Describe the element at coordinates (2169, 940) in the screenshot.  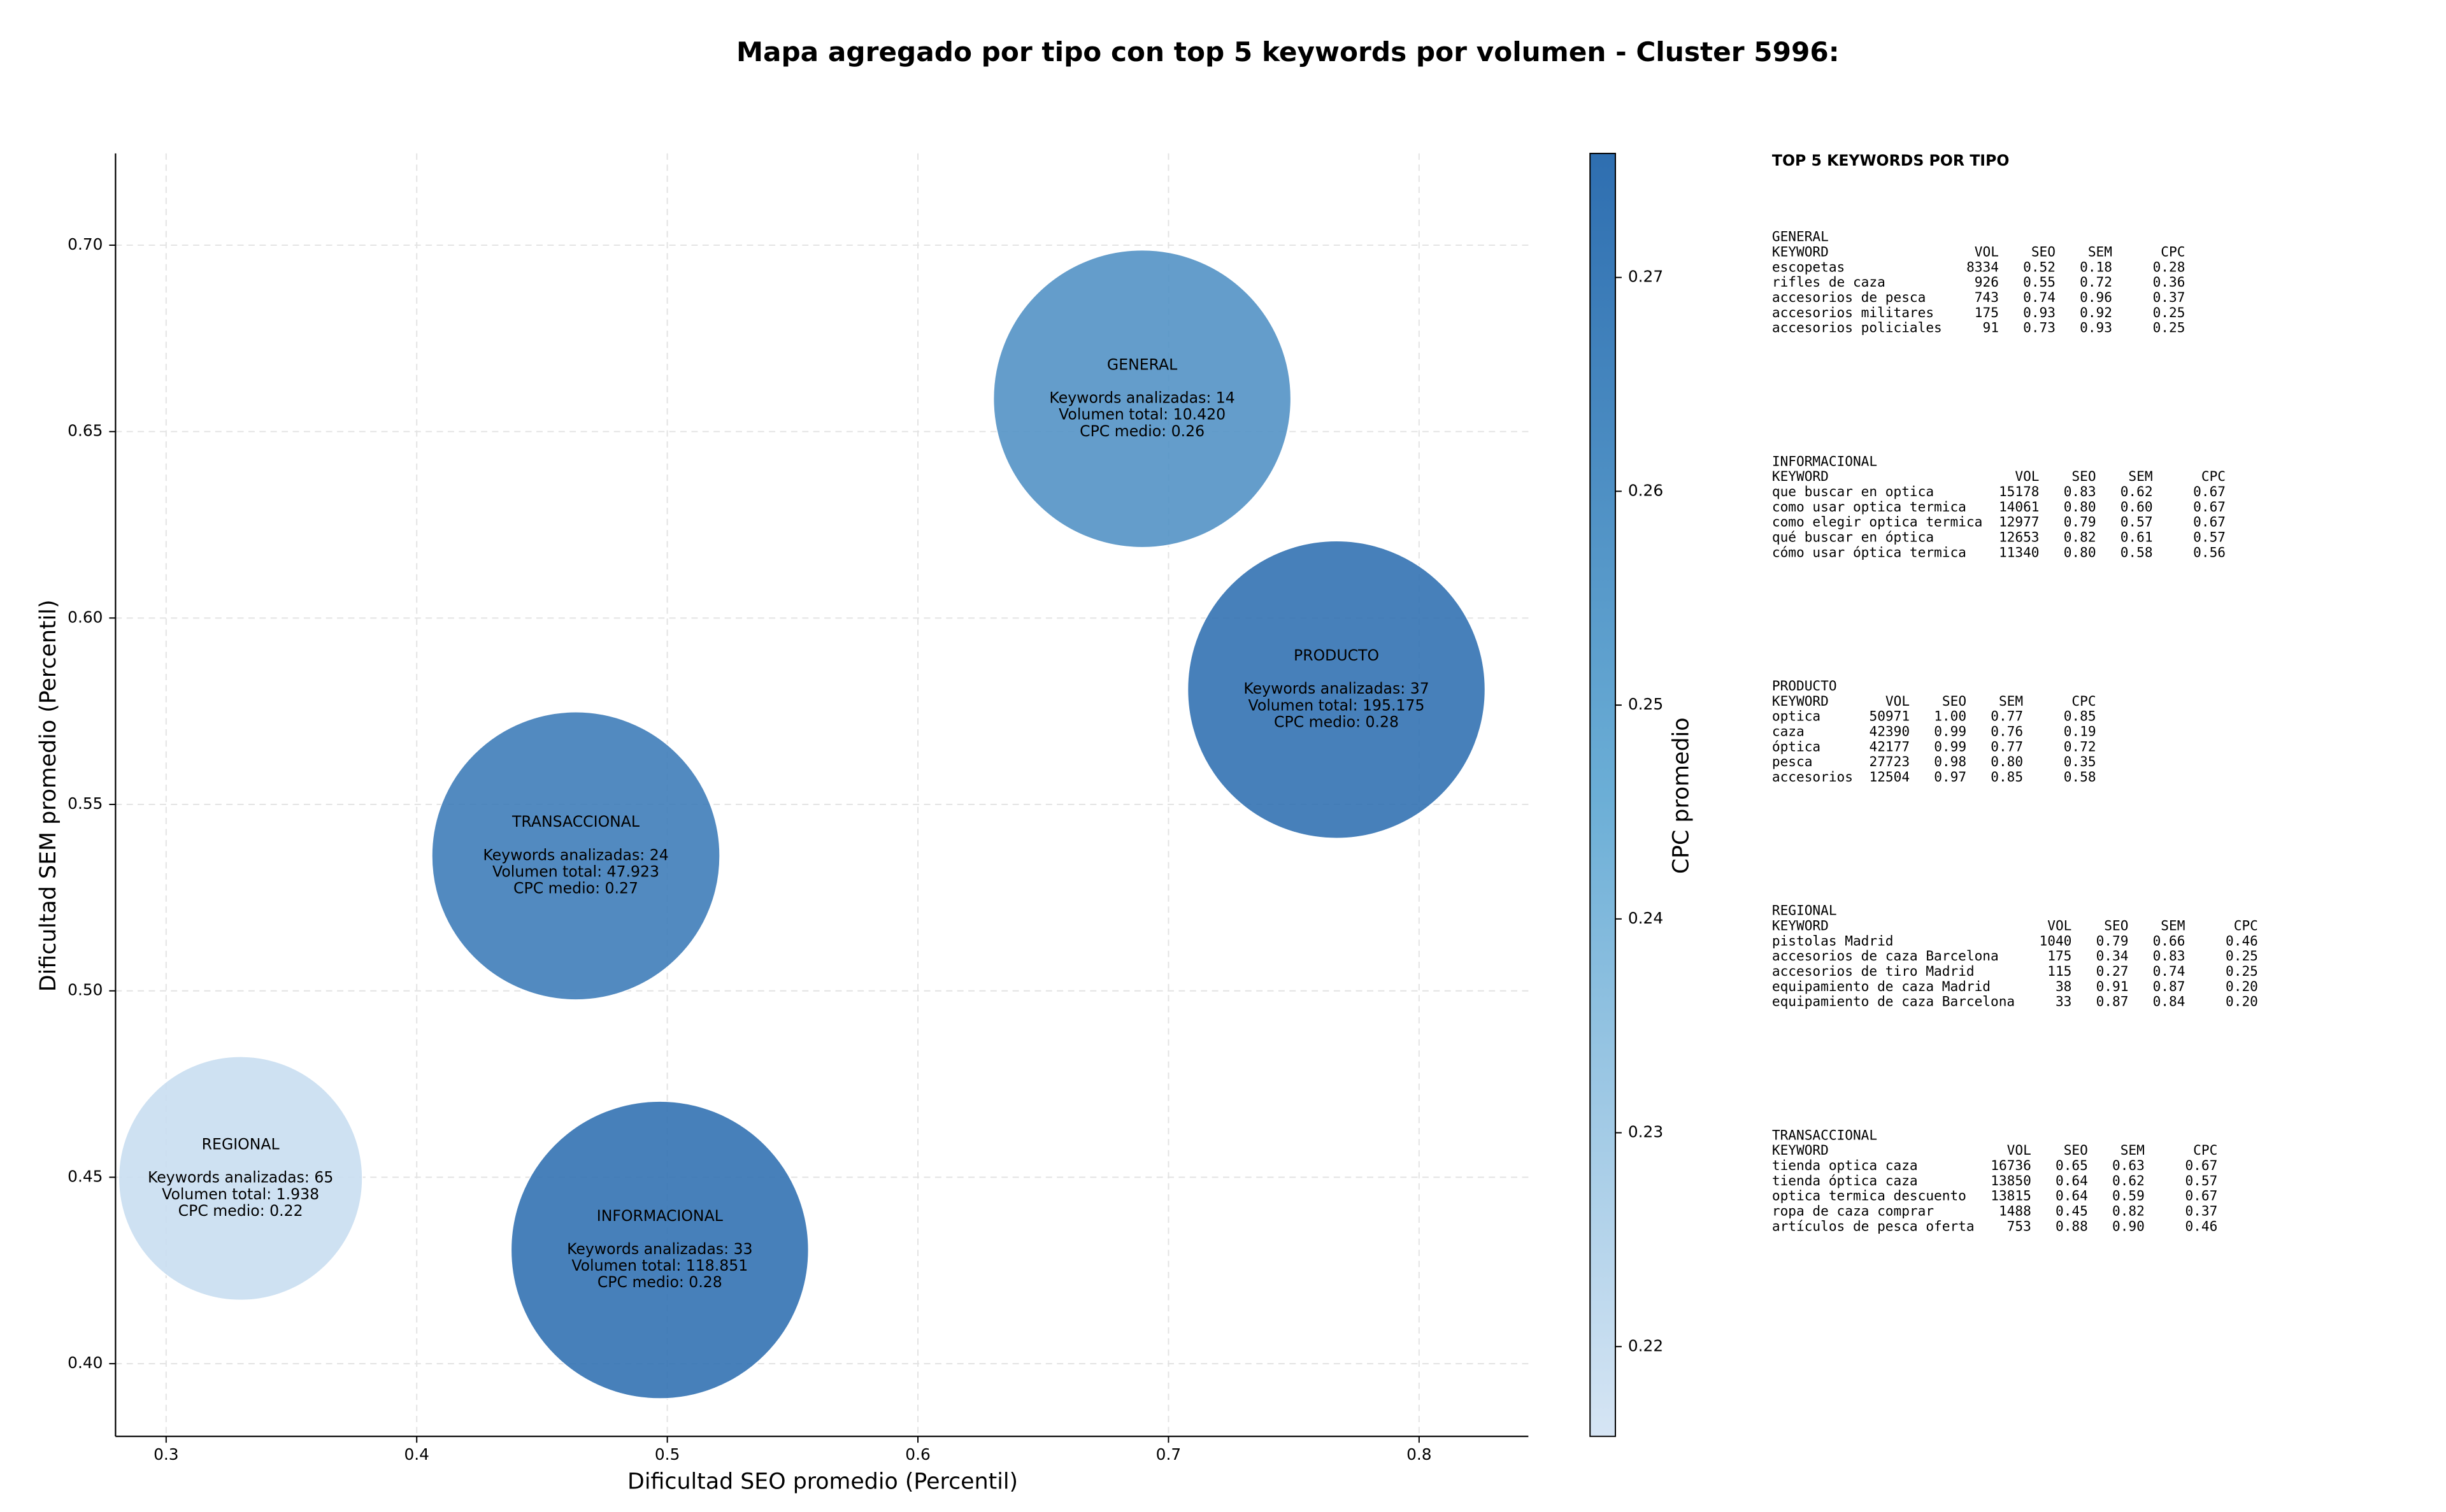
I see `table-cell: 0.66` at that location.